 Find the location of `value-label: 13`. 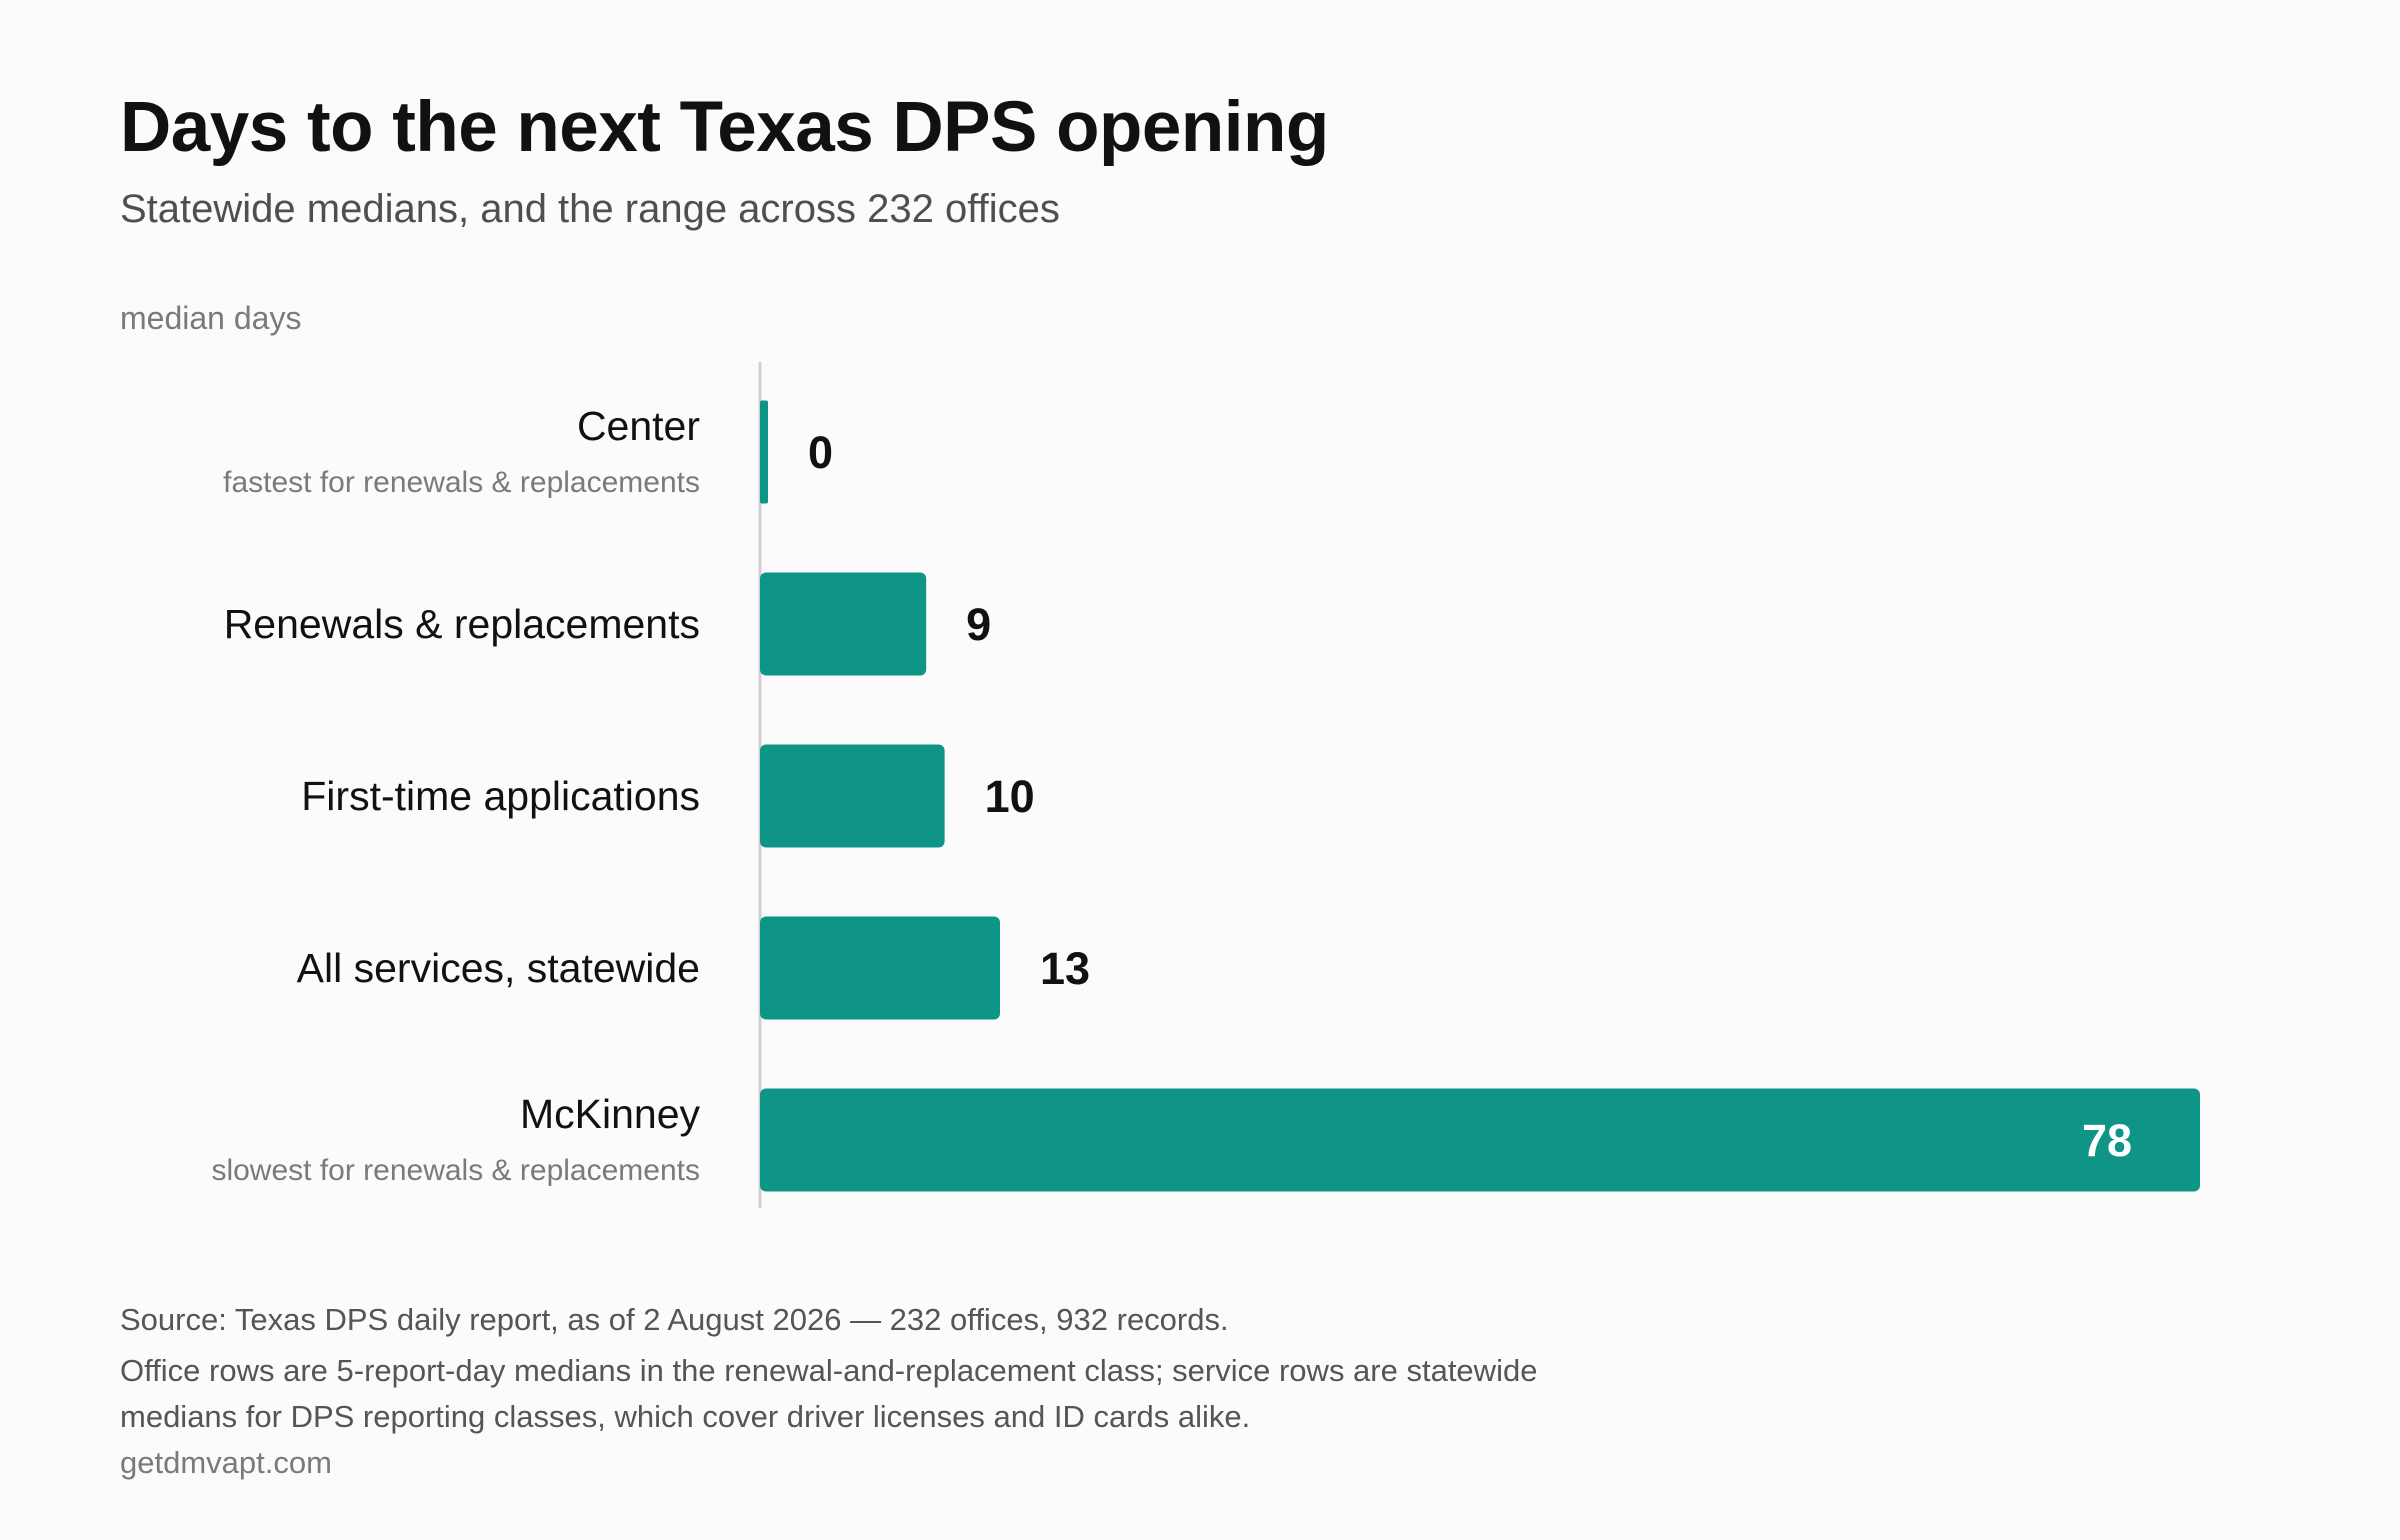

value-label: 13 is located at coordinates (1065, 968).